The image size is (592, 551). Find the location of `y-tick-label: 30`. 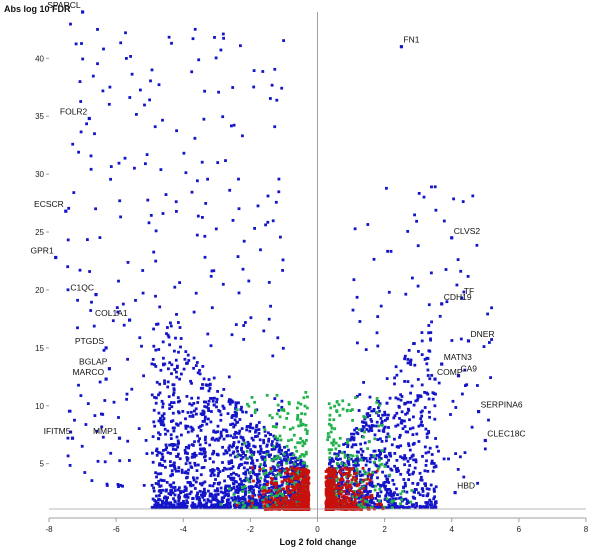

y-tick-label: 30 is located at coordinates (39, 174).